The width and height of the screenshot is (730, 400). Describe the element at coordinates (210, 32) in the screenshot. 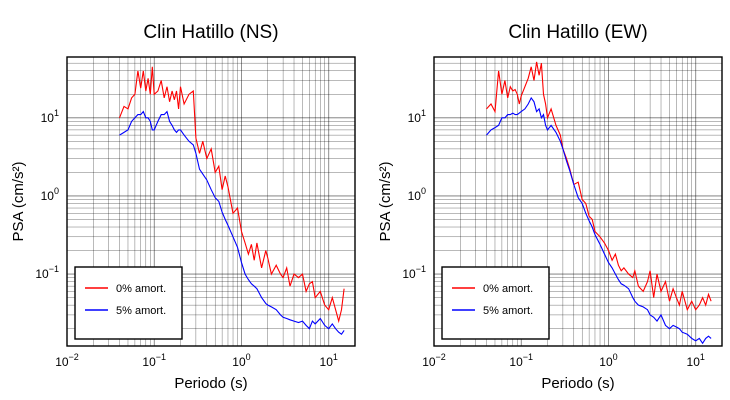

I see `chart-title: Clin Hatillo (NS)` at that location.